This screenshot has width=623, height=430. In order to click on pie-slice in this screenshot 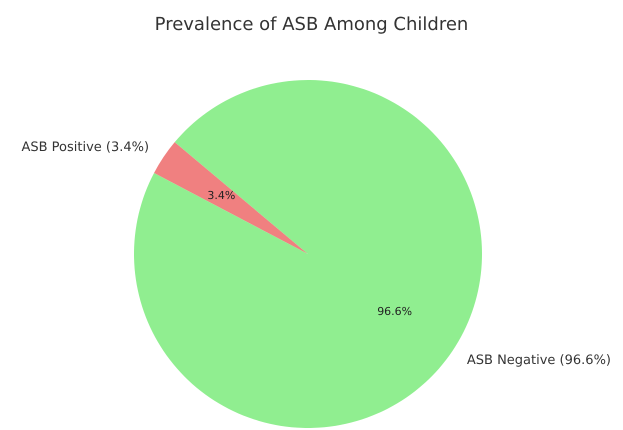, I will do `click(231, 198)`.